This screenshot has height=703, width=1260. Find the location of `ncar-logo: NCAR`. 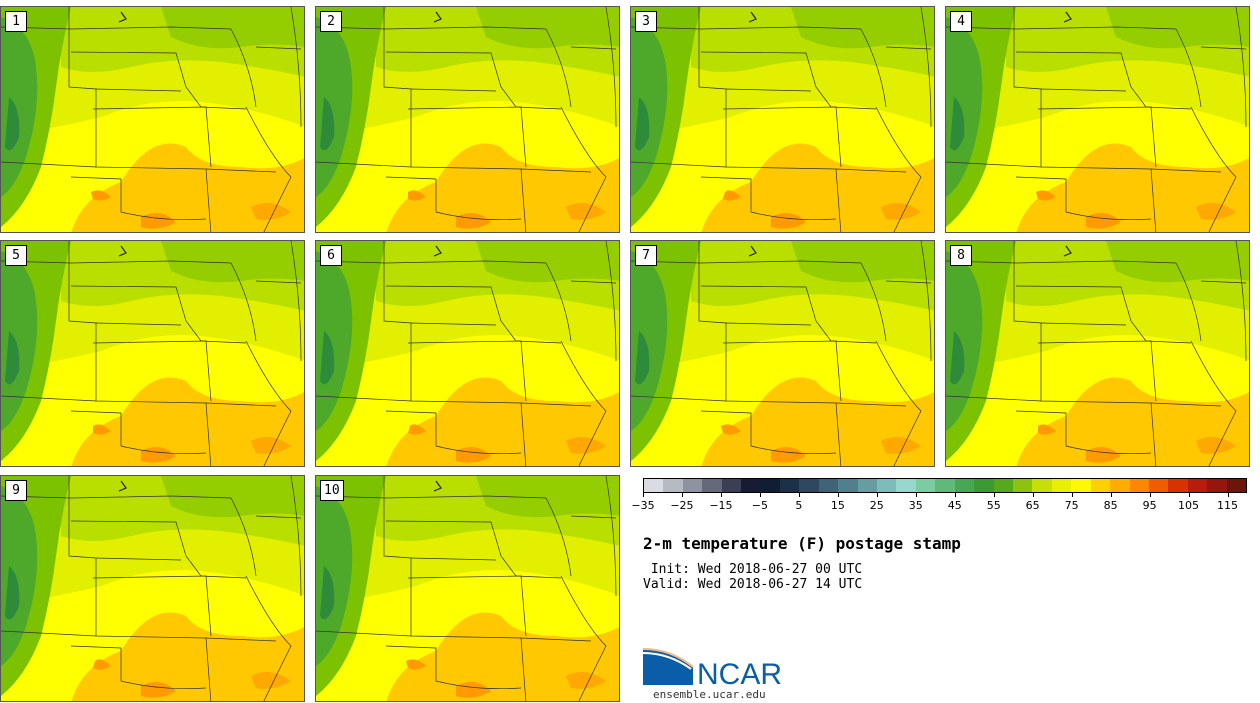

ncar-logo: NCAR is located at coordinates (718, 667).